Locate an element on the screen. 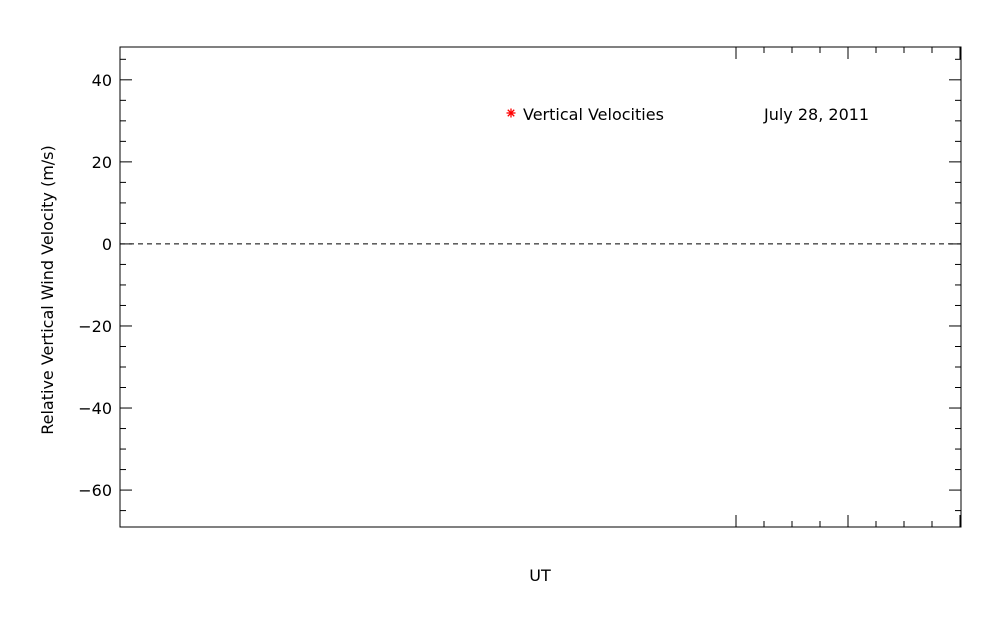 This screenshot has height=625, width=1000. y-tick-label: 0 is located at coordinates (107, 244).